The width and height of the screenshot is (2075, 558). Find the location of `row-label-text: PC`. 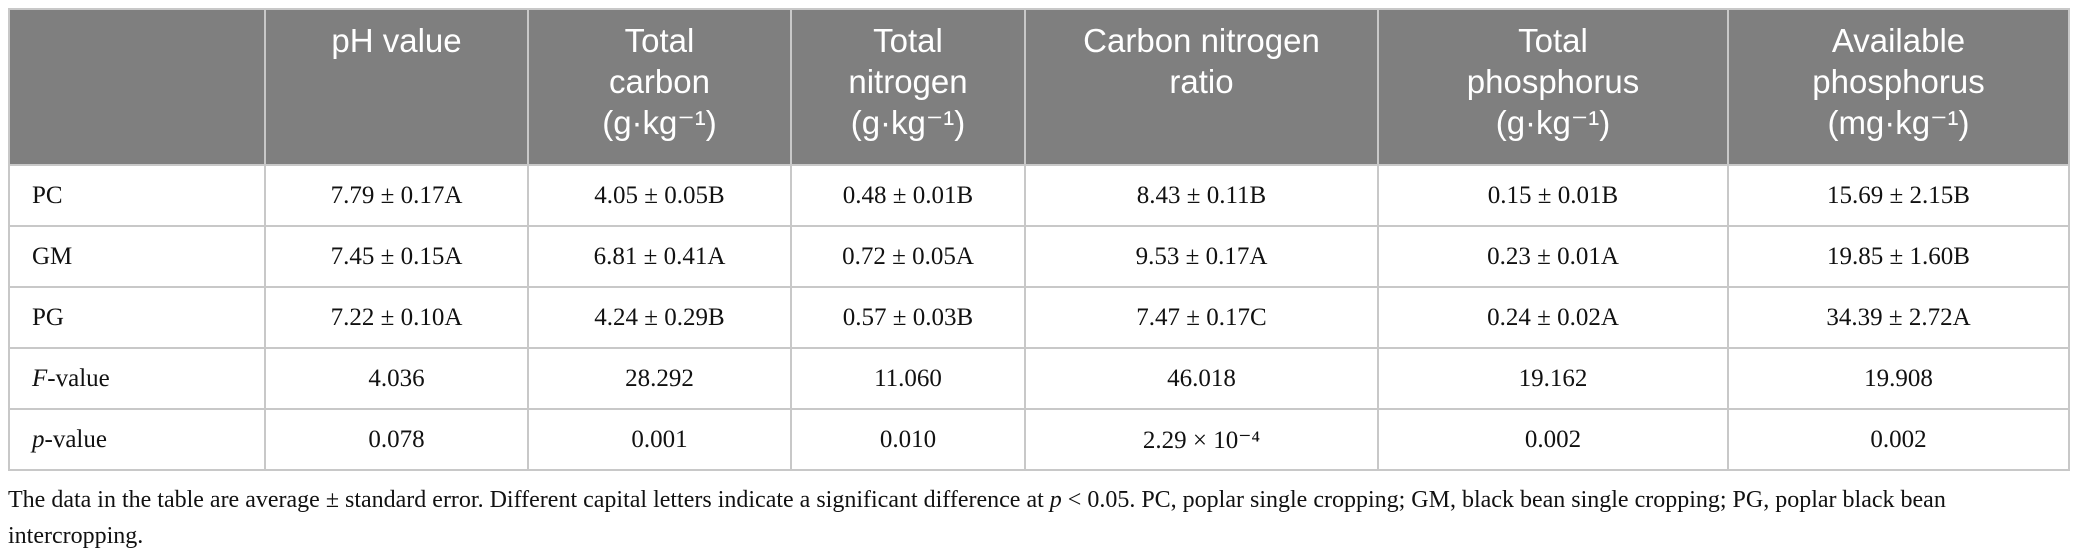

row-label-text: PC is located at coordinates (47, 195).